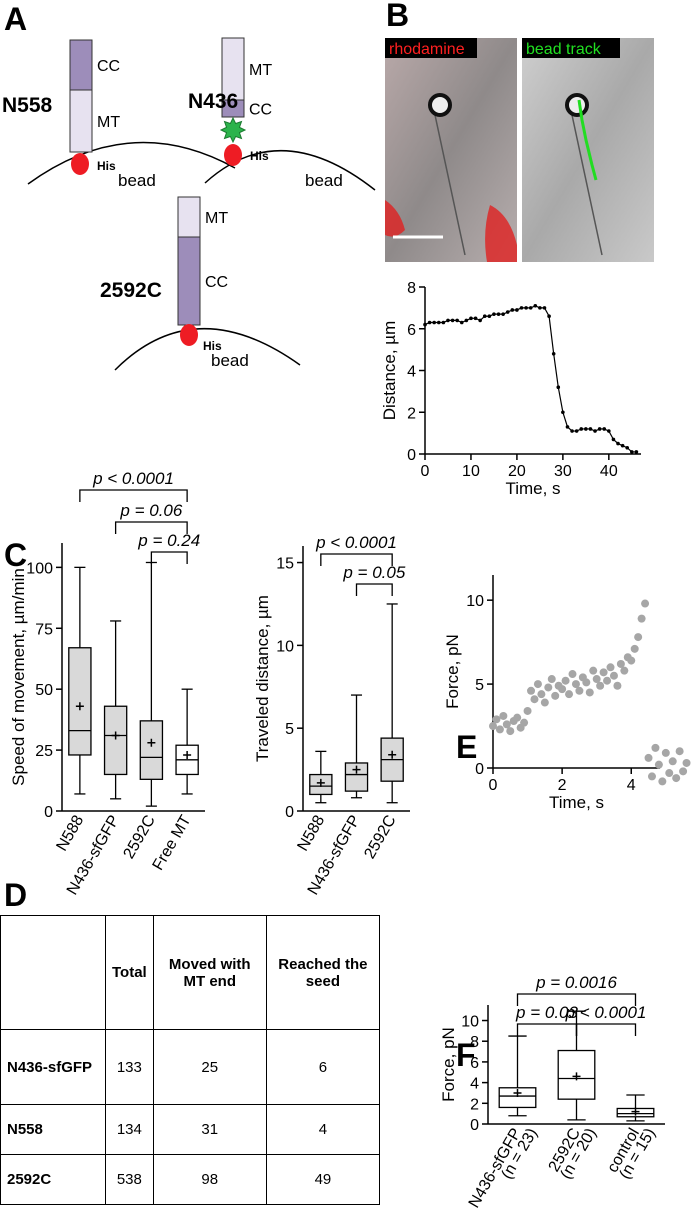 The height and width of the screenshot is (1208, 691). I want to click on segment-label: CC, so click(216, 282).